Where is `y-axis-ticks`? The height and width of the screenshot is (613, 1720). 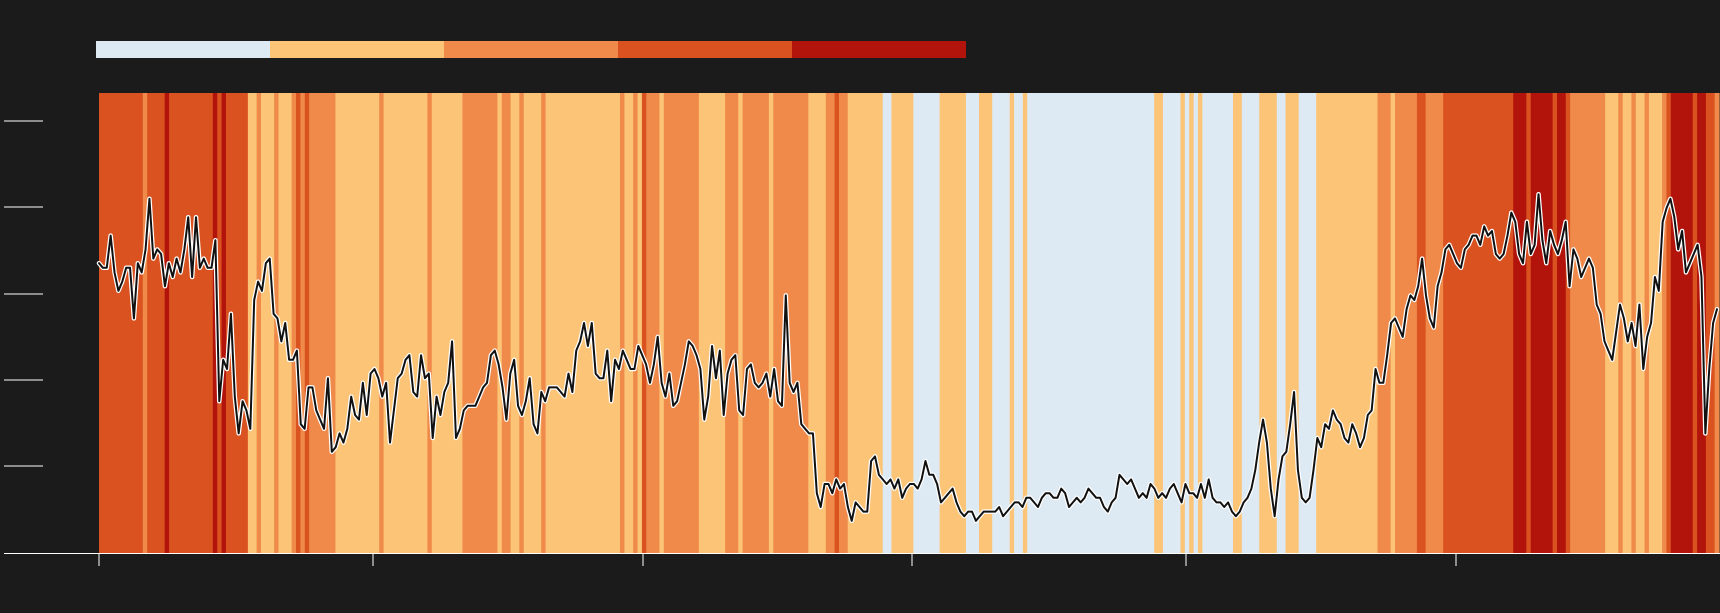 y-axis-ticks is located at coordinates (23, 293).